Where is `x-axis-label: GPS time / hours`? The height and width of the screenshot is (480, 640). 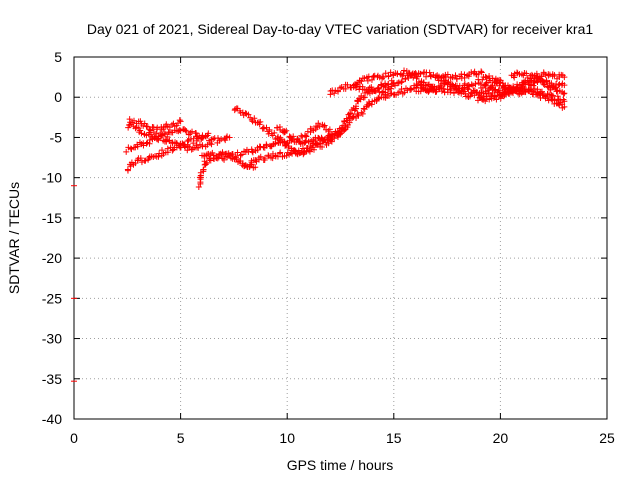
x-axis-label: GPS time / hours is located at coordinates (340, 465).